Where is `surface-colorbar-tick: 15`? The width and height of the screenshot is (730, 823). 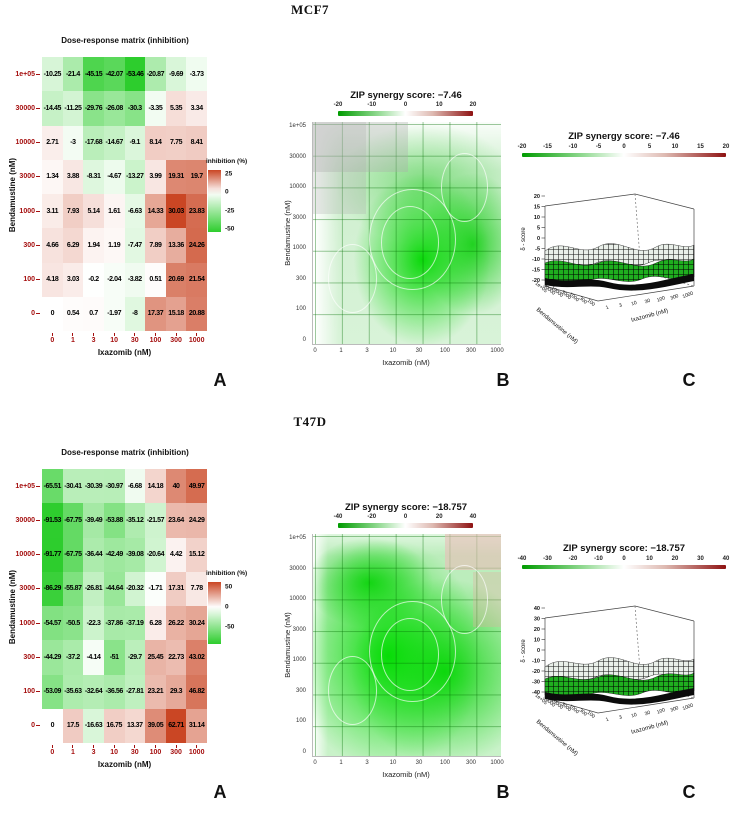 surface-colorbar-tick: 15 is located at coordinates (700, 147).